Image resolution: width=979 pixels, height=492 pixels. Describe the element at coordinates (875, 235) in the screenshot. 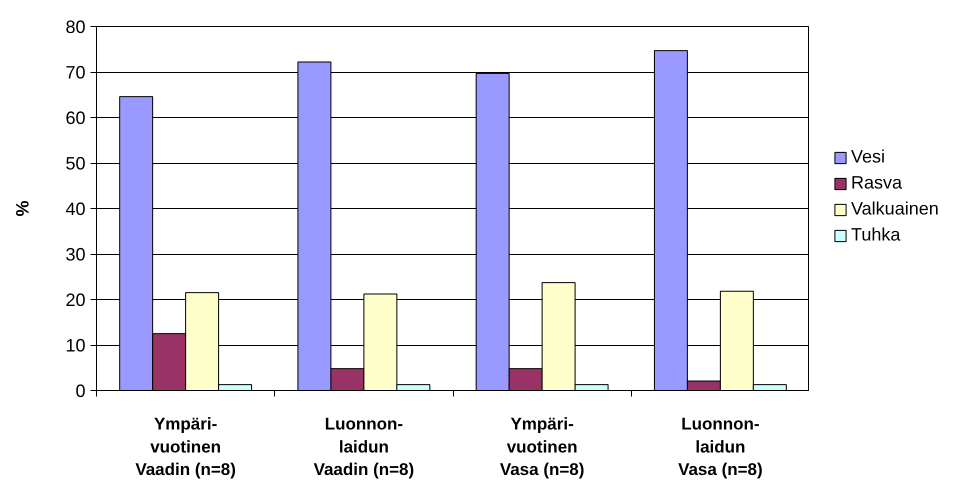

I see `legend-label: Tuhka` at that location.